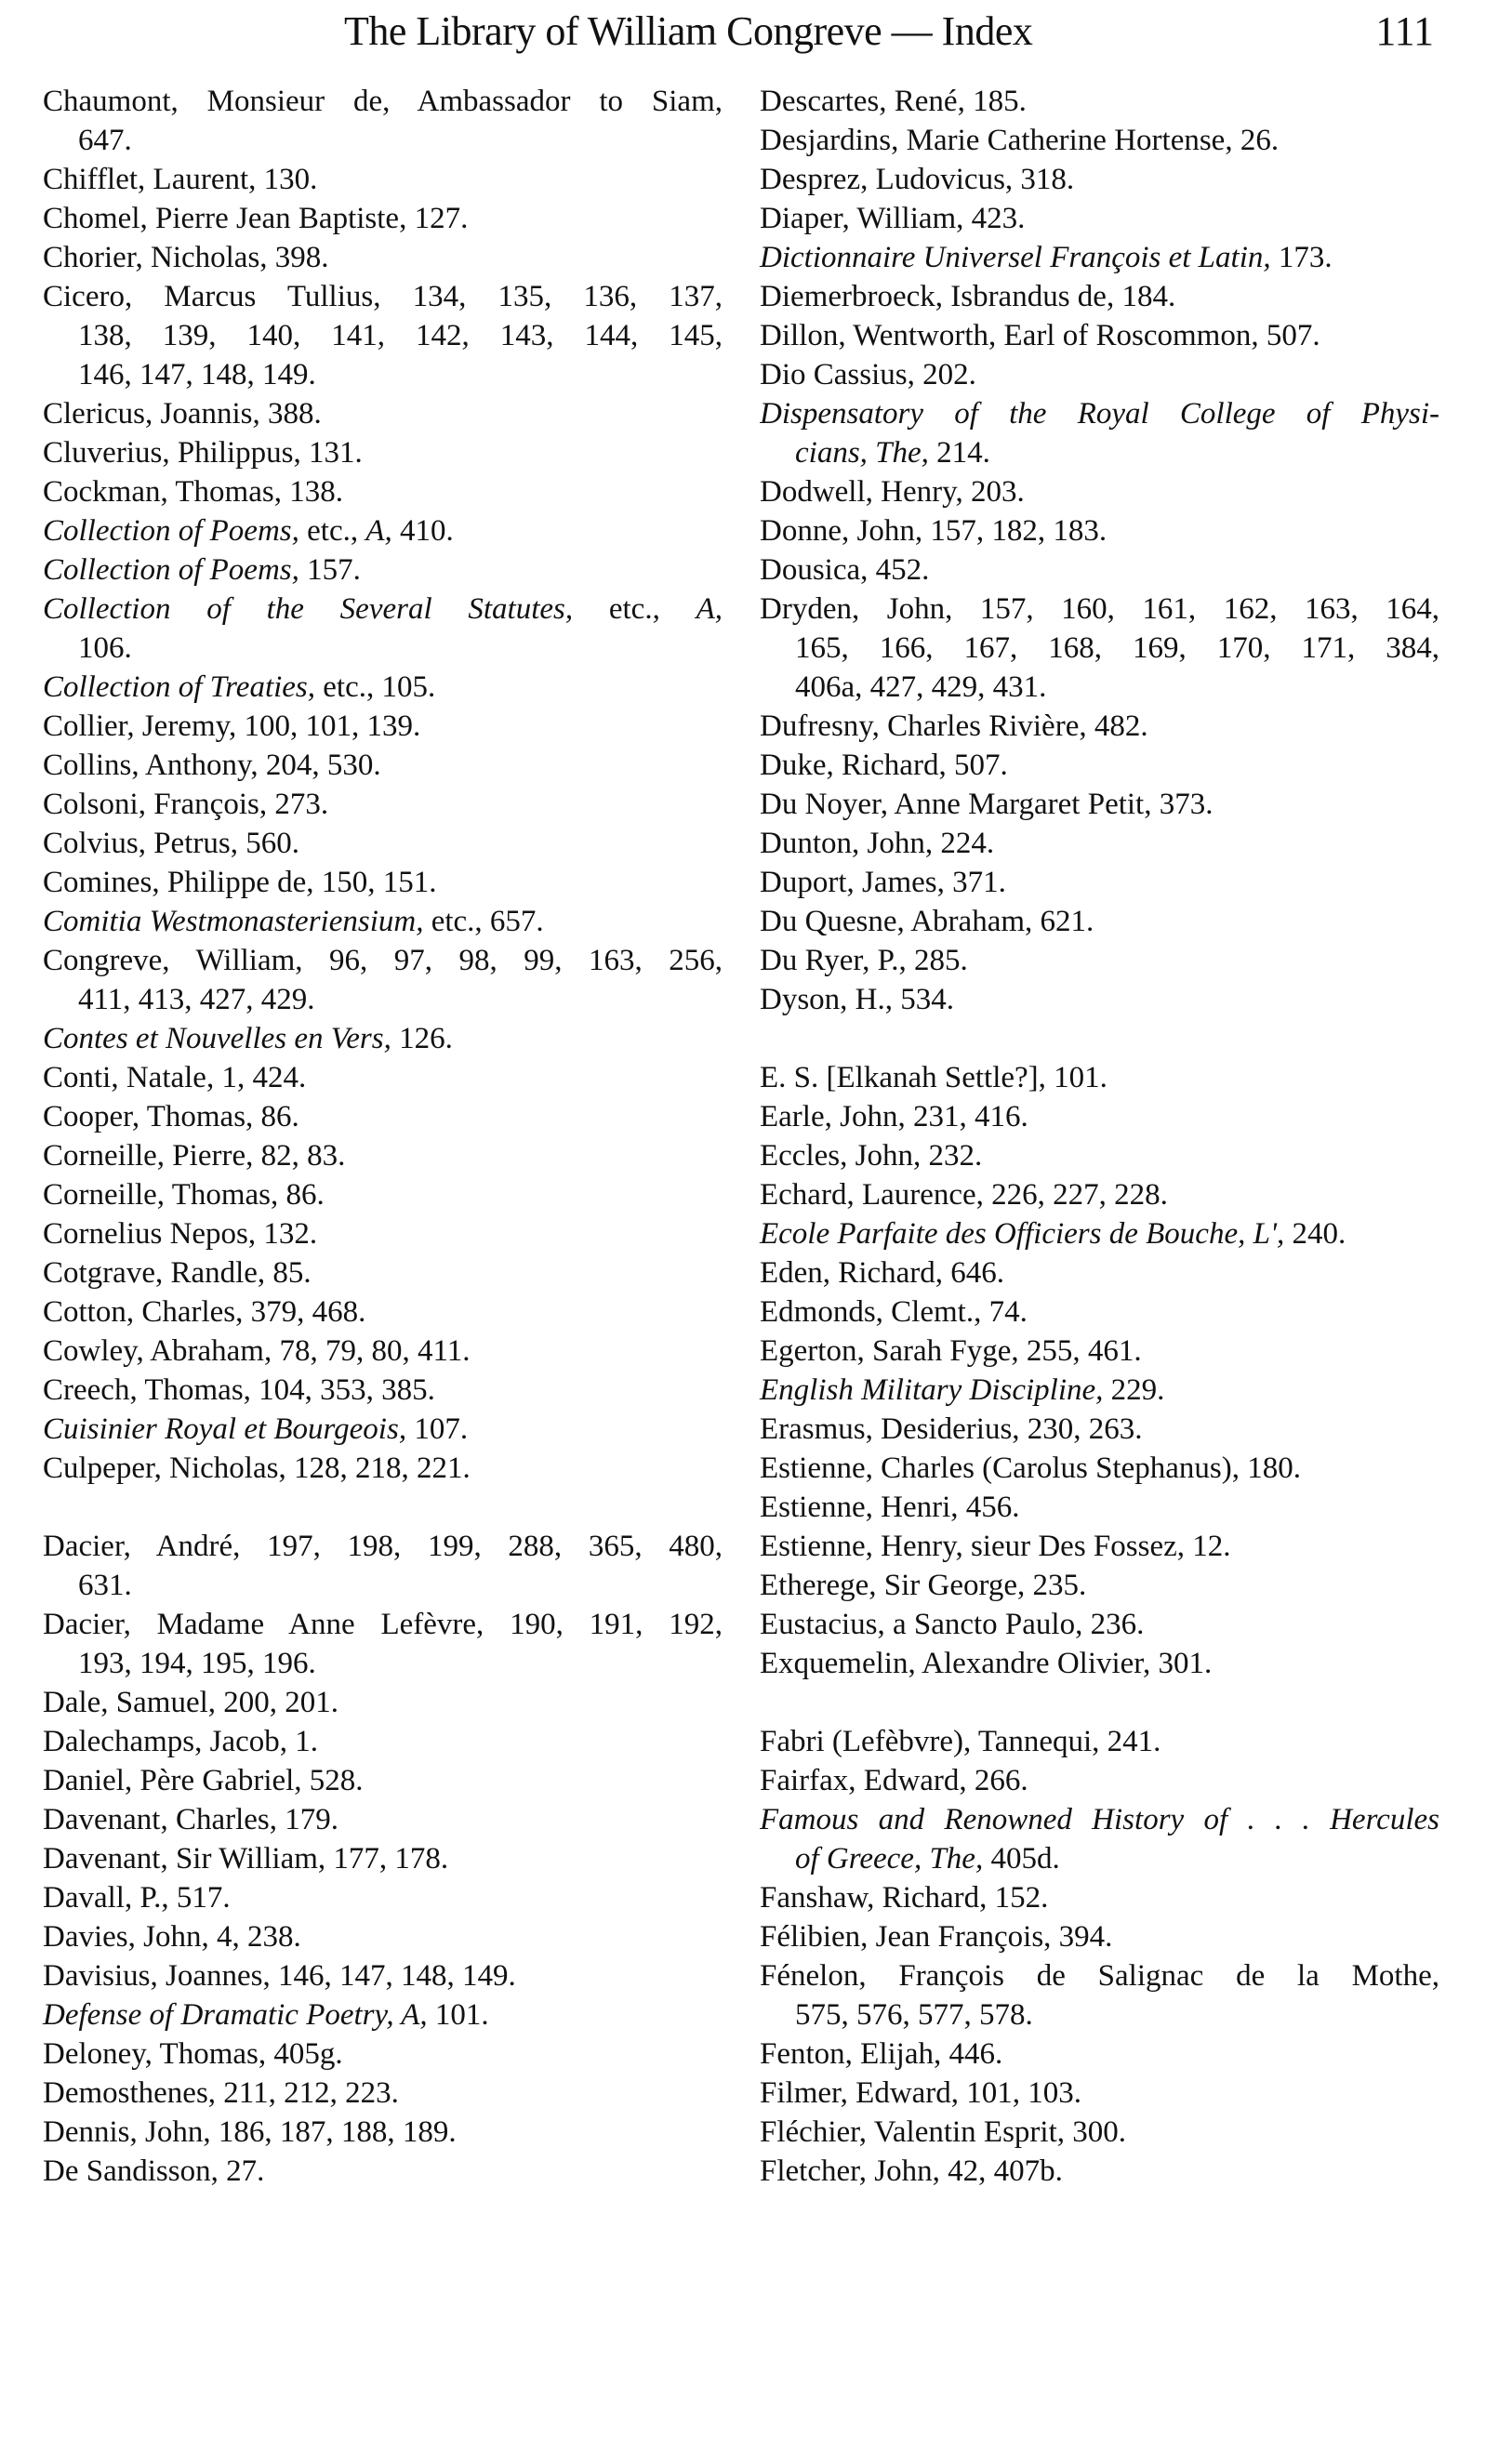 Image resolution: width=1512 pixels, height=2452 pixels. I want to click on index-entry: Collection of Poems, etc., A, 410., so click(383, 530).